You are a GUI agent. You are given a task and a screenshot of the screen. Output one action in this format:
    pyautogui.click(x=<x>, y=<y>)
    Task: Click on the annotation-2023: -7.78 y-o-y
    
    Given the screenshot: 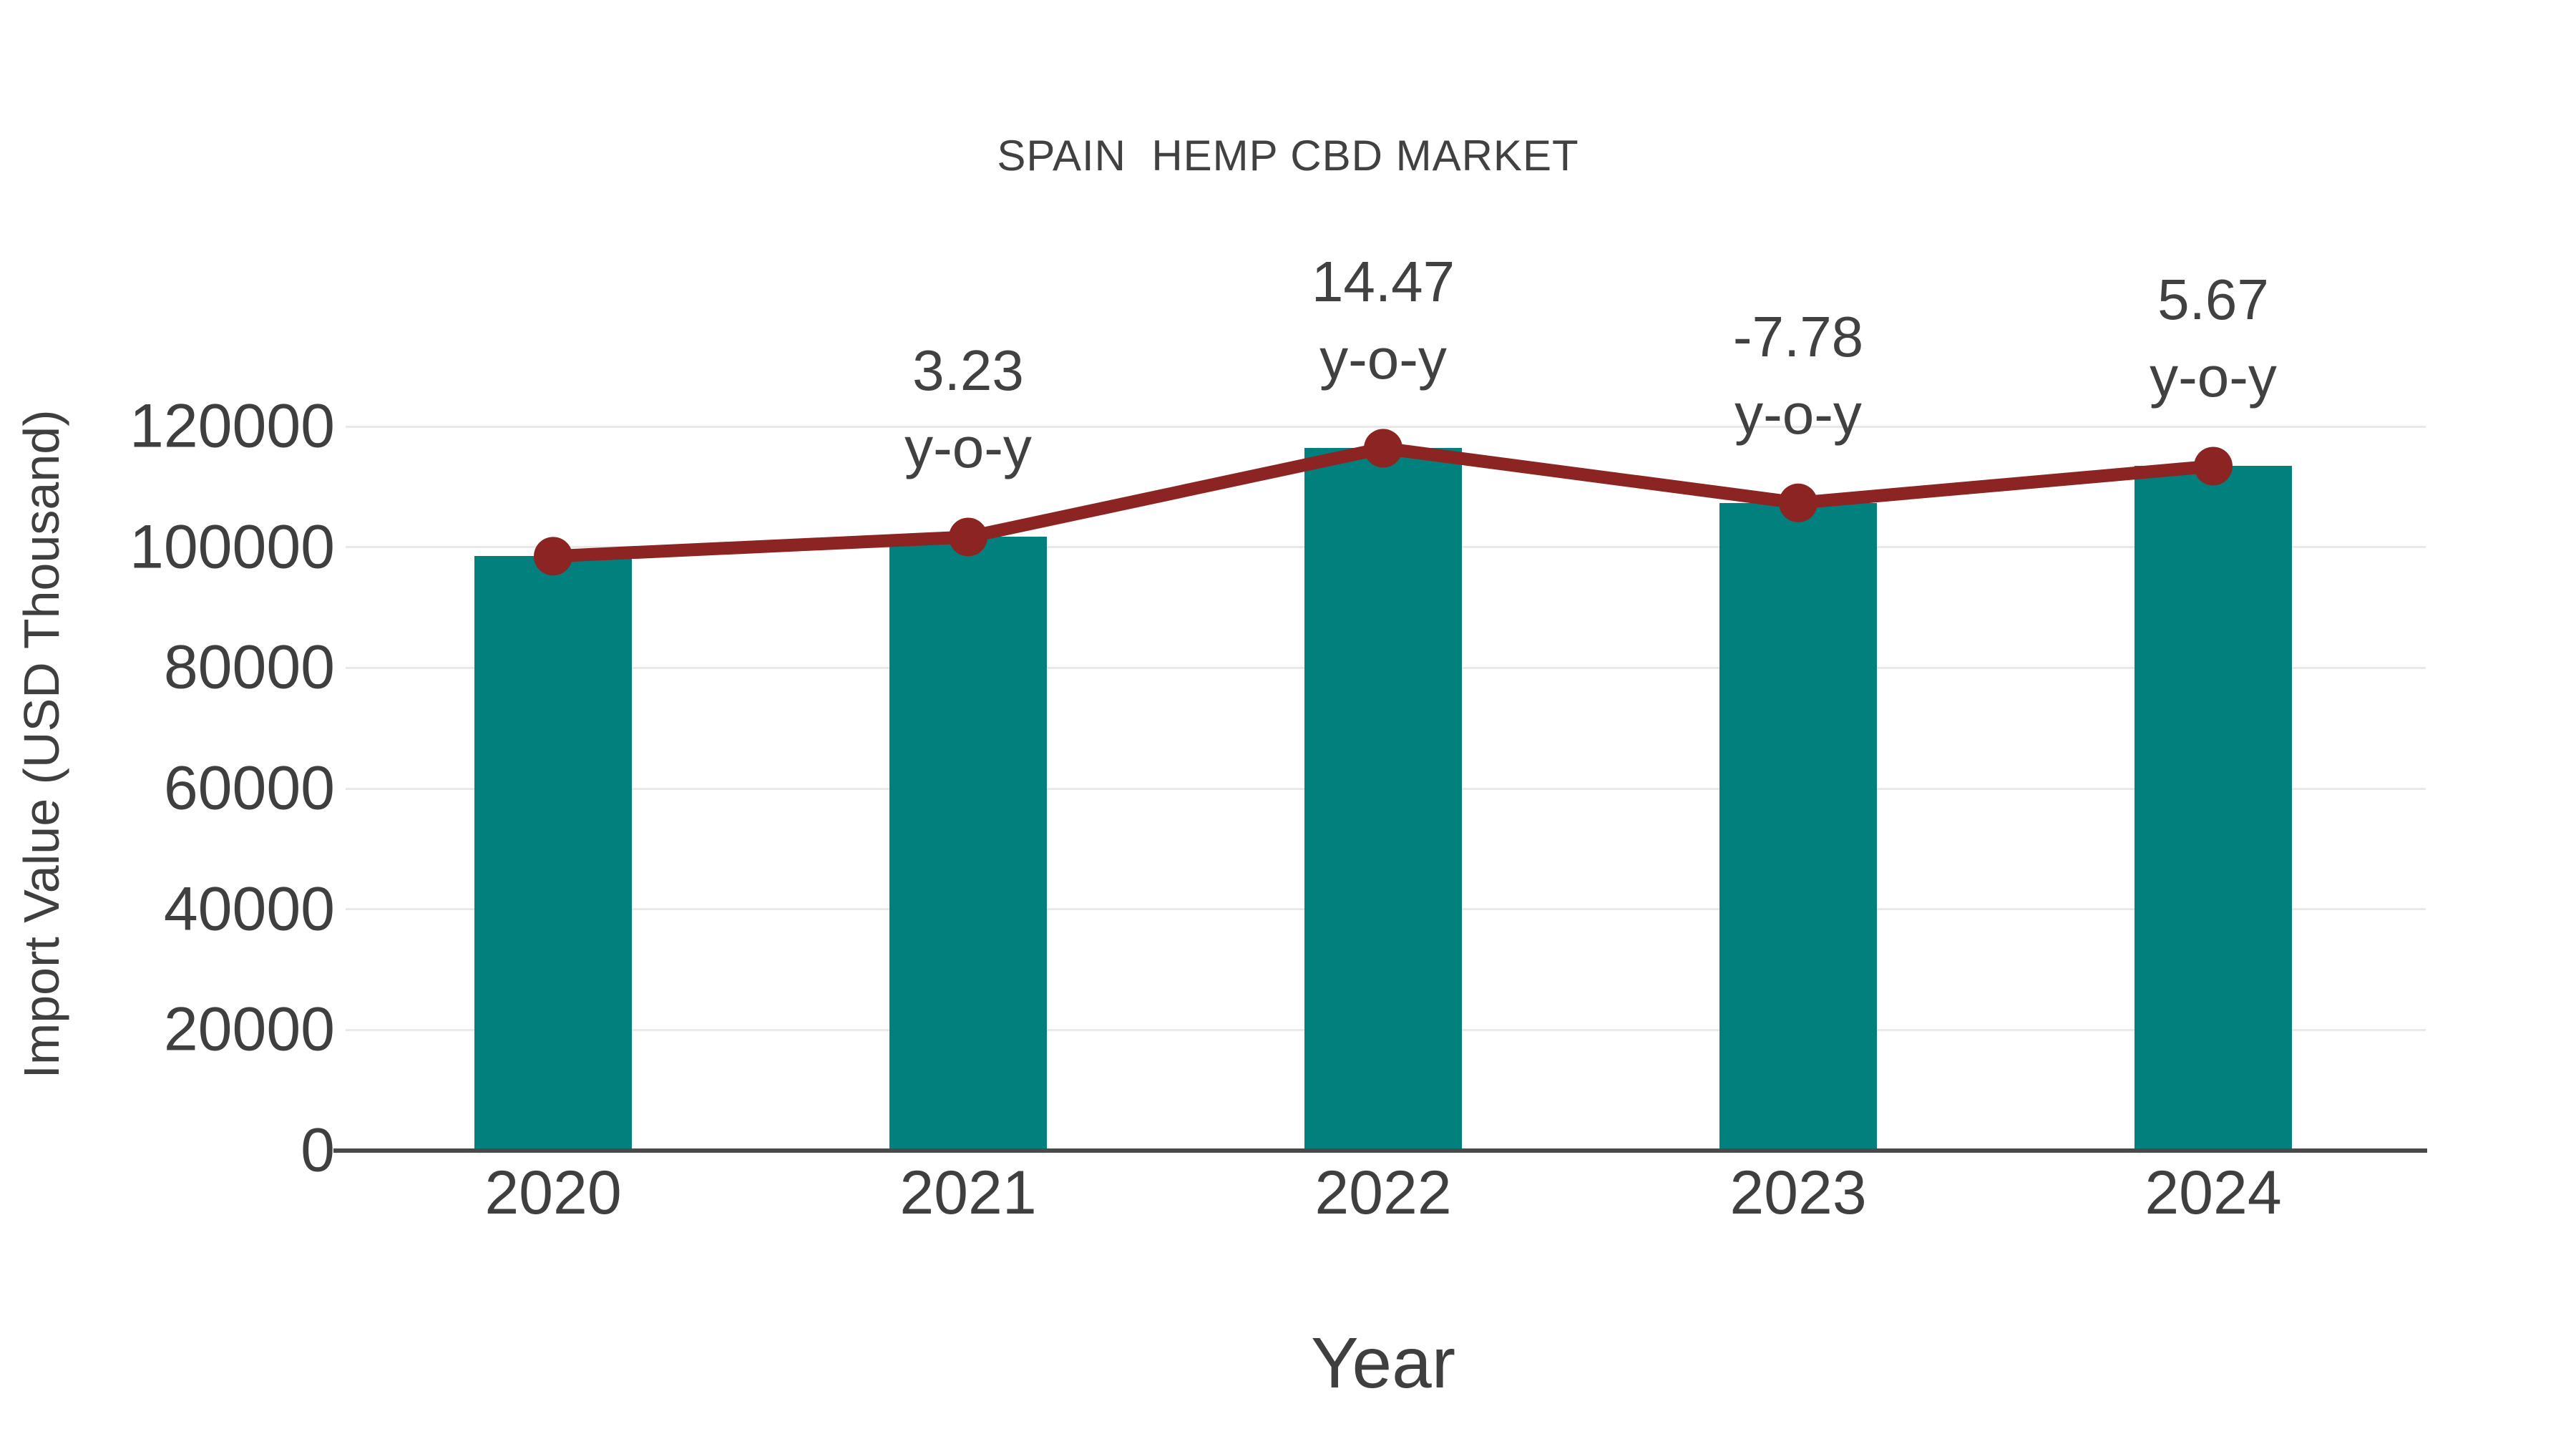 What is the action you would take?
    pyautogui.click(x=1798, y=375)
    